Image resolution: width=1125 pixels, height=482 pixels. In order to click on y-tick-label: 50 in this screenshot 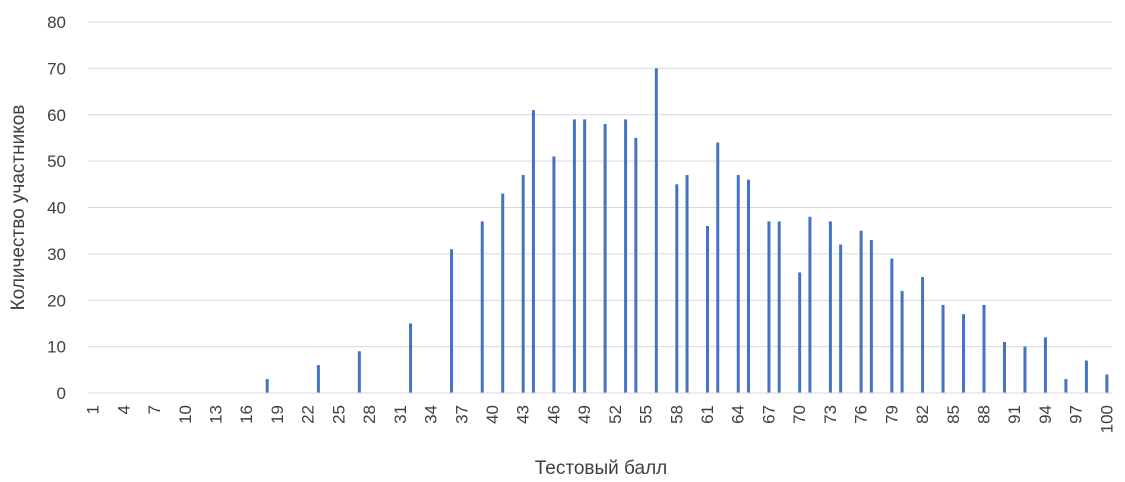, I will do `click(56, 161)`.